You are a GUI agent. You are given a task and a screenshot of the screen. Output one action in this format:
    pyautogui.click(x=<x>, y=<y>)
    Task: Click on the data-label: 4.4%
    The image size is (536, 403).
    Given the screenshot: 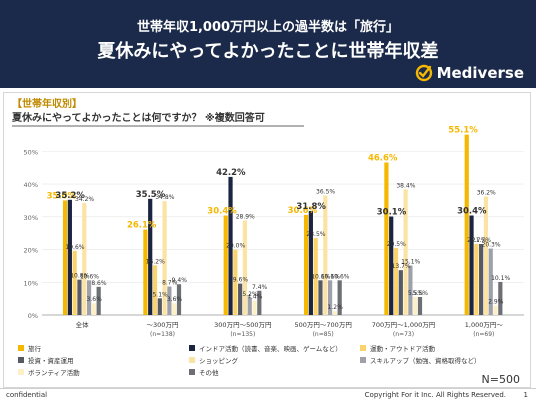 What is the action you would take?
    pyautogui.click(x=255, y=297)
    